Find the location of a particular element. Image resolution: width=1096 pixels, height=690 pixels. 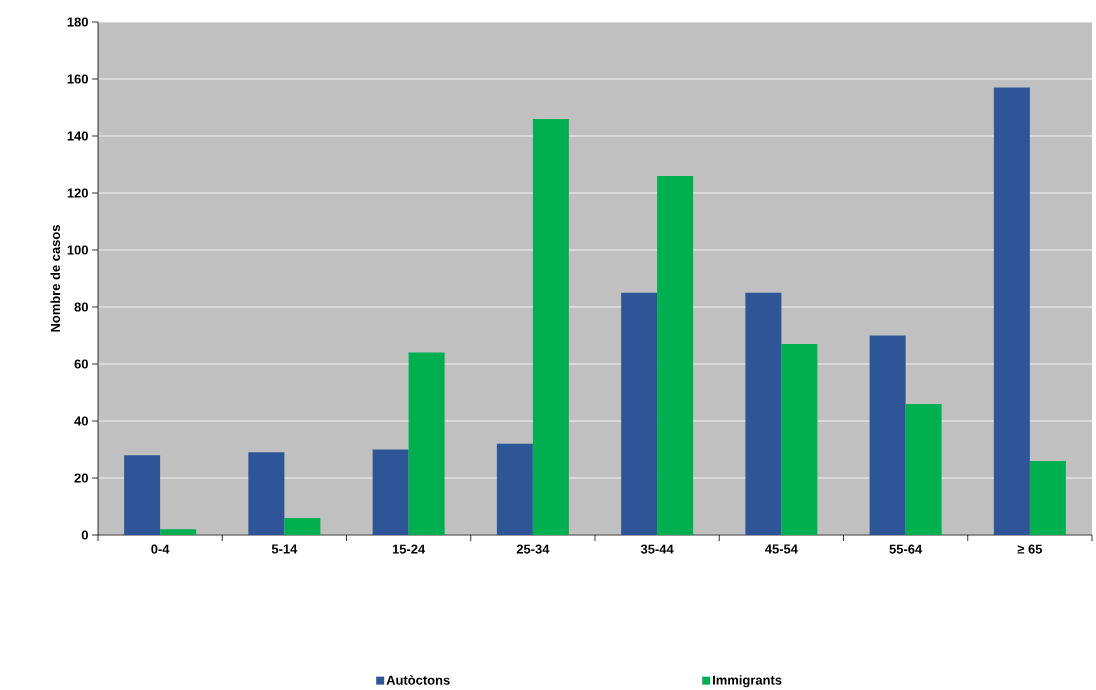

y-tick-label: 60 is located at coordinates (81, 364).